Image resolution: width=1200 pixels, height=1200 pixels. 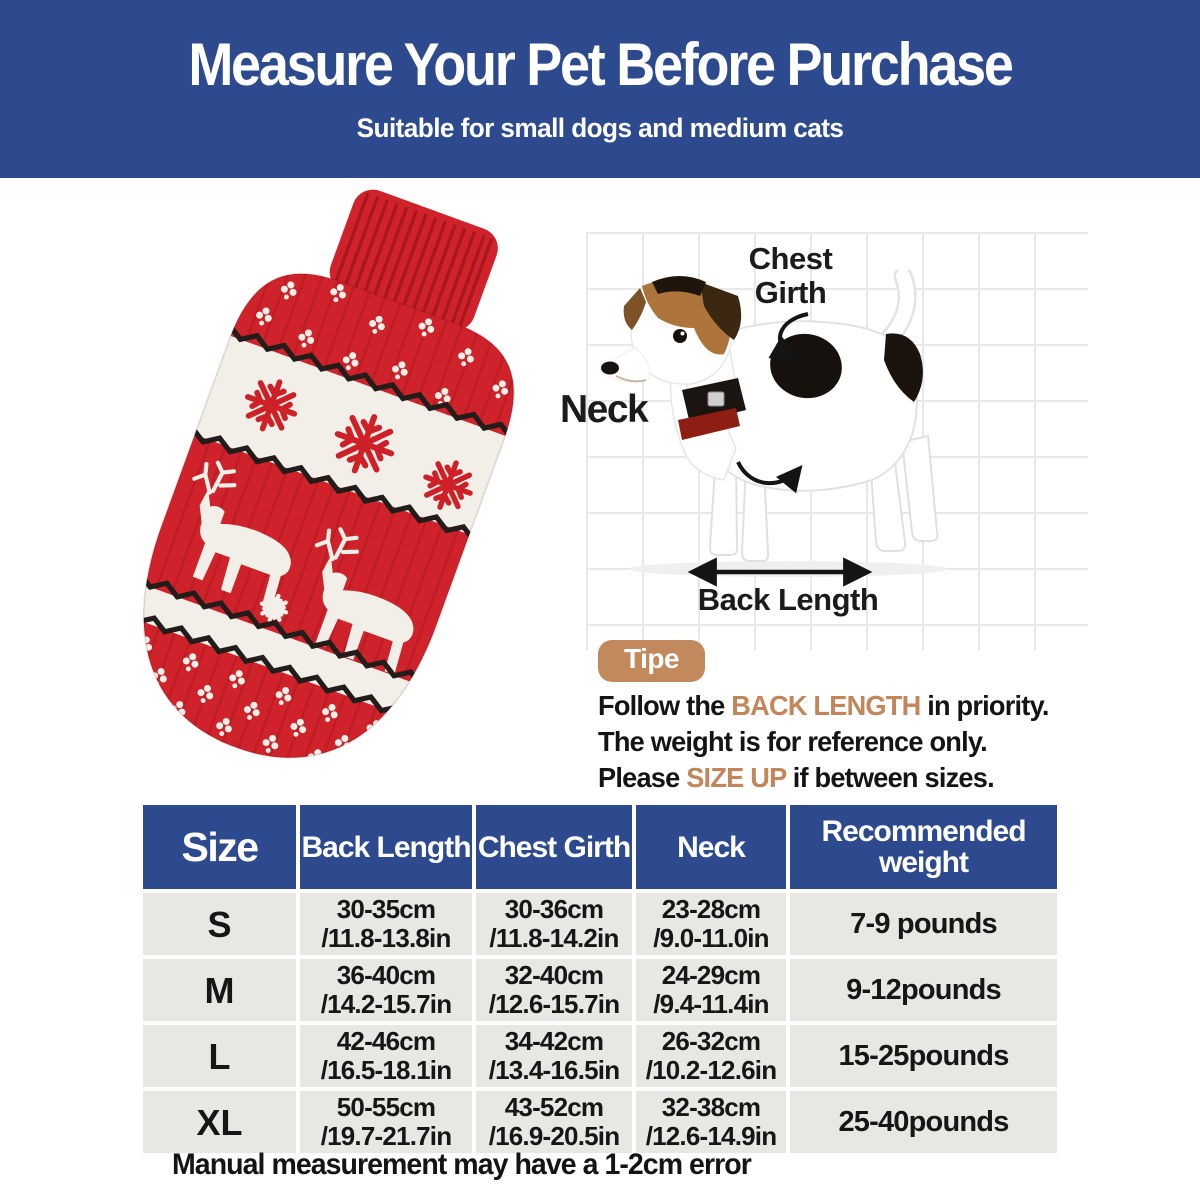 What do you see at coordinates (711, 1056) in the screenshot?
I see `row-l-neck: 26-32cm/10.2-12.6in` at bounding box center [711, 1056].